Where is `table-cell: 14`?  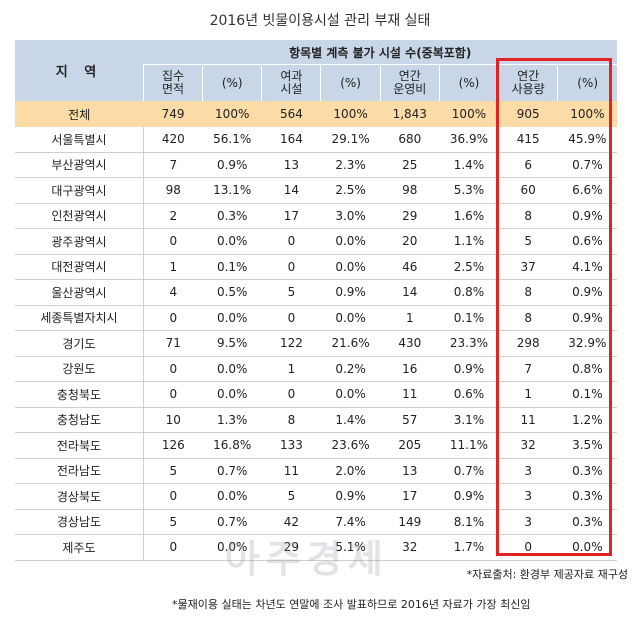 table-cell: 14 is located at coordinates (291, 190).